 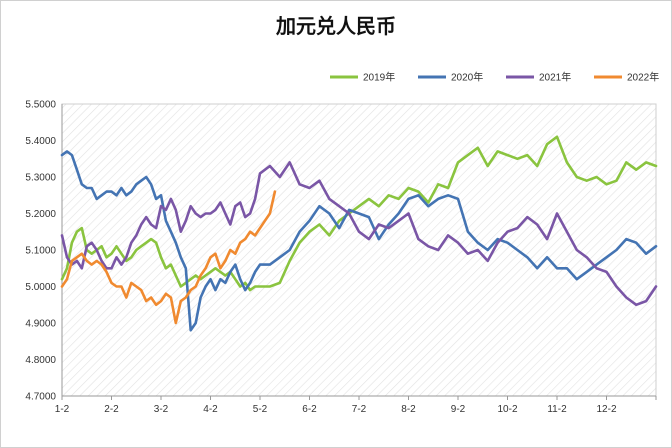 I want to click on y-tick-label: 5.3000, so click(x=40, y=178).